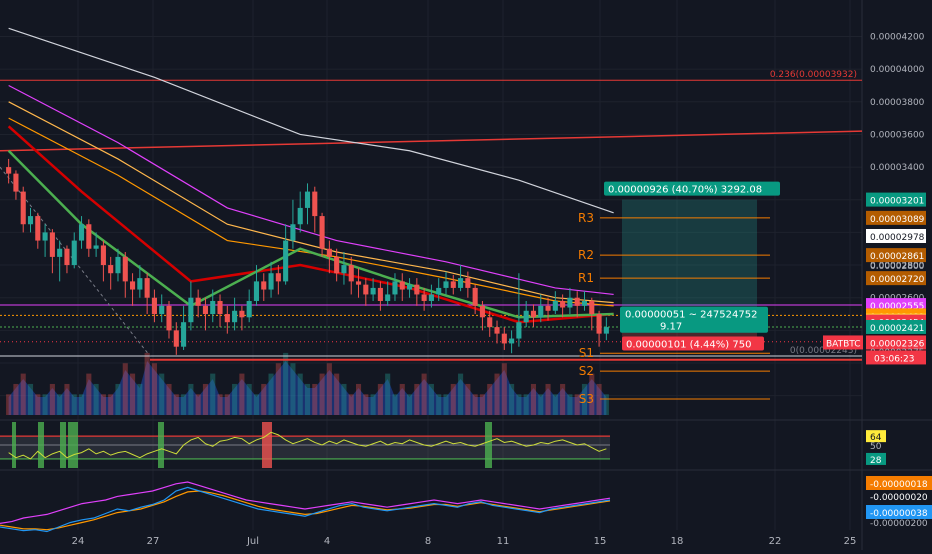 This screenshot has width=932, height=554. Describe the element at coordinates (823, 351) in the screenshot. I see `fib-zero-label: 0(0.00002243)` at that location.